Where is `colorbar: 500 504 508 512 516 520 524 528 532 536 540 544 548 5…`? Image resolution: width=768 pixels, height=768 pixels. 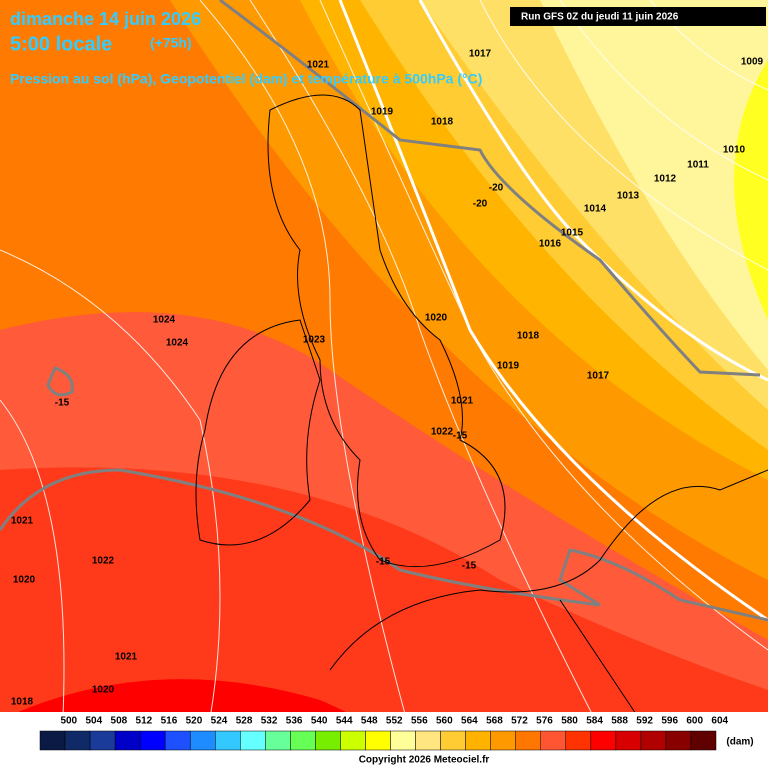 colorbar: 500 504 508 512 516 520 524 528 532 536 540 544 548 5… is located at coordinates (384, 733).